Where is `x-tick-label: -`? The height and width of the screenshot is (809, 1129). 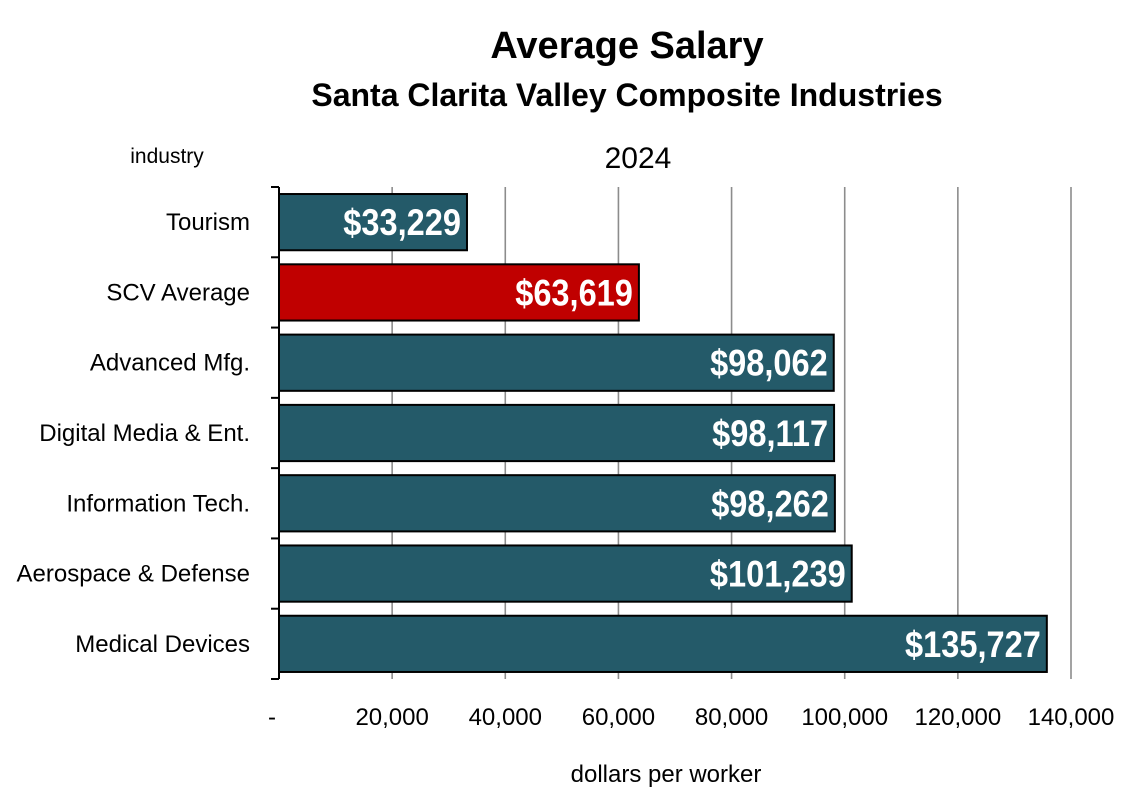
x-tick-label: - is located at coordinates (272, 717).